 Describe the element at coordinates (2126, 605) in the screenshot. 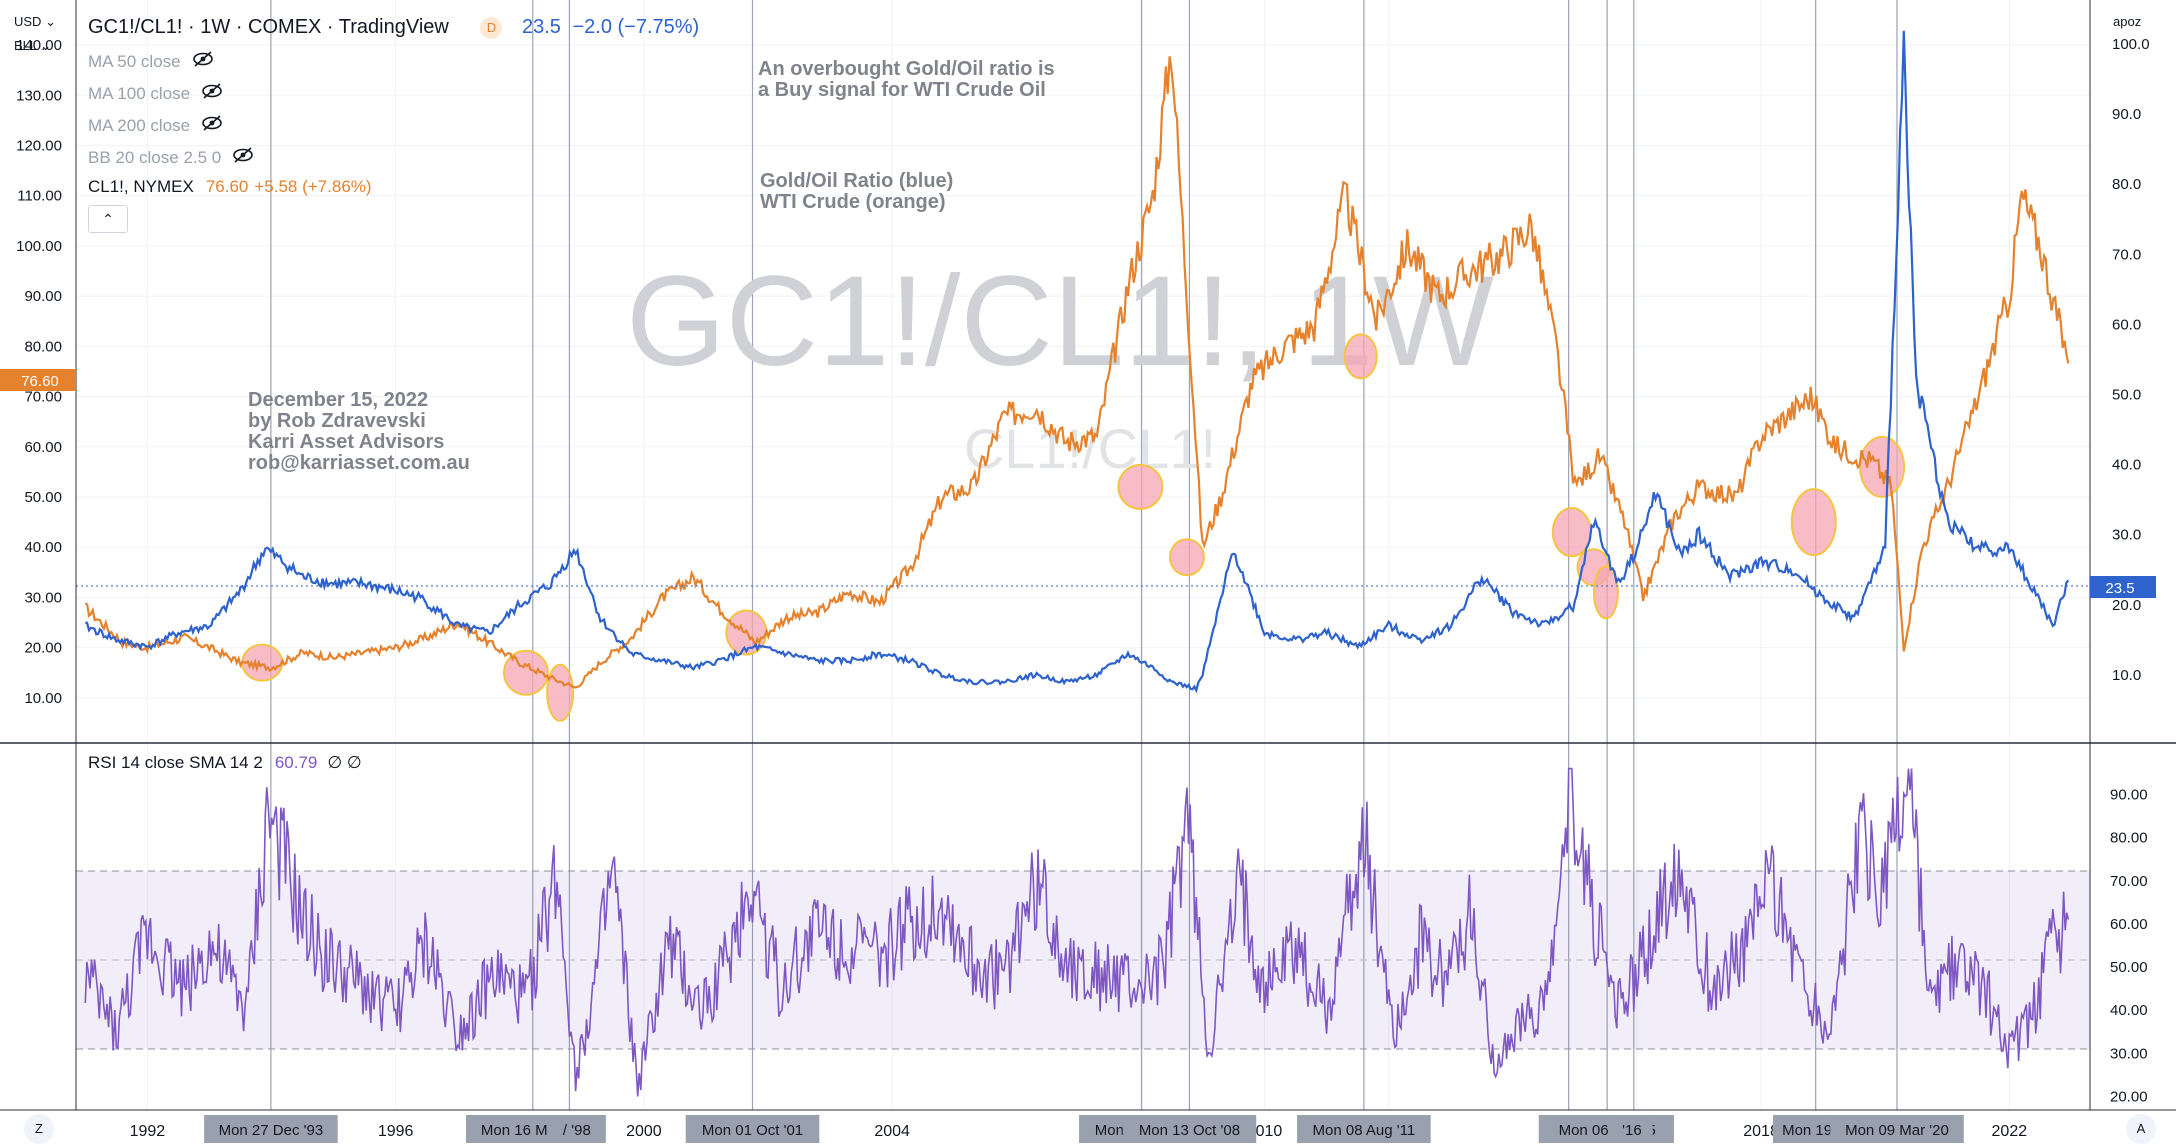

I see `right-axis-tick: 20.0` at that location.